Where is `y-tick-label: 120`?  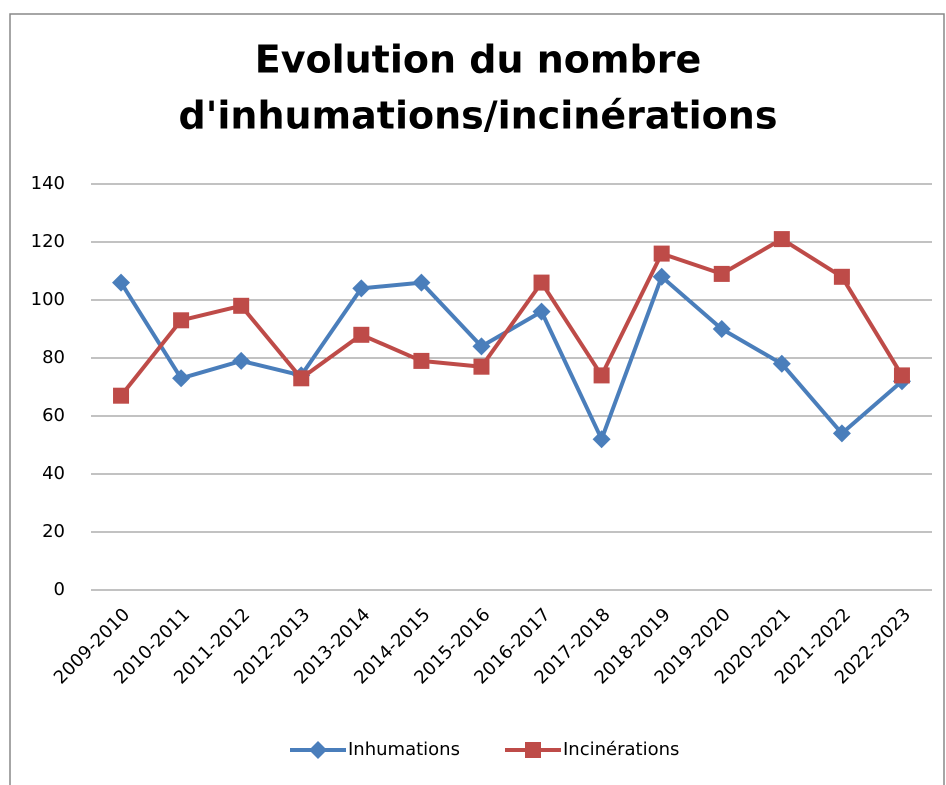 y-tick-label: 120 is located at coordinates (48, 241).